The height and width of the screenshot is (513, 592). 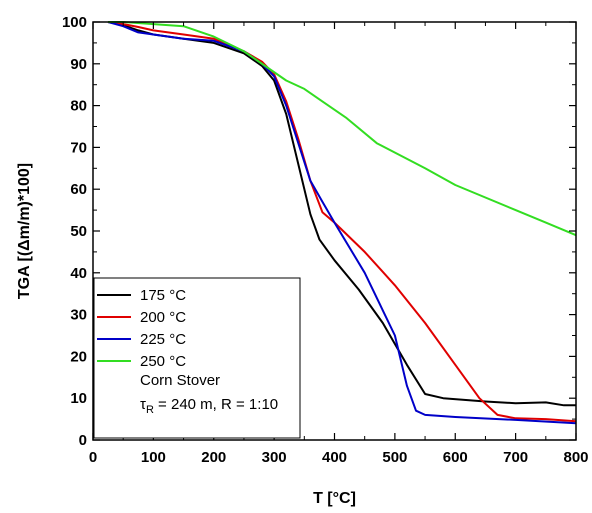 I want to click on y-tick-label: 80, so click(x=78, y=106).